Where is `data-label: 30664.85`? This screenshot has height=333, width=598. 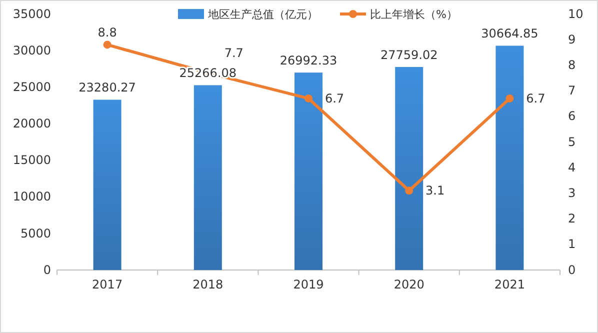
data-label: 30664.85 is located at coordinates (509, 33).